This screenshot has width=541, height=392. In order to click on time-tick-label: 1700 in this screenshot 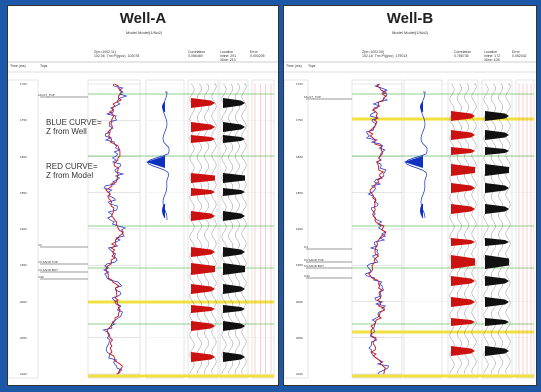, I will do `click(299, 84)`.